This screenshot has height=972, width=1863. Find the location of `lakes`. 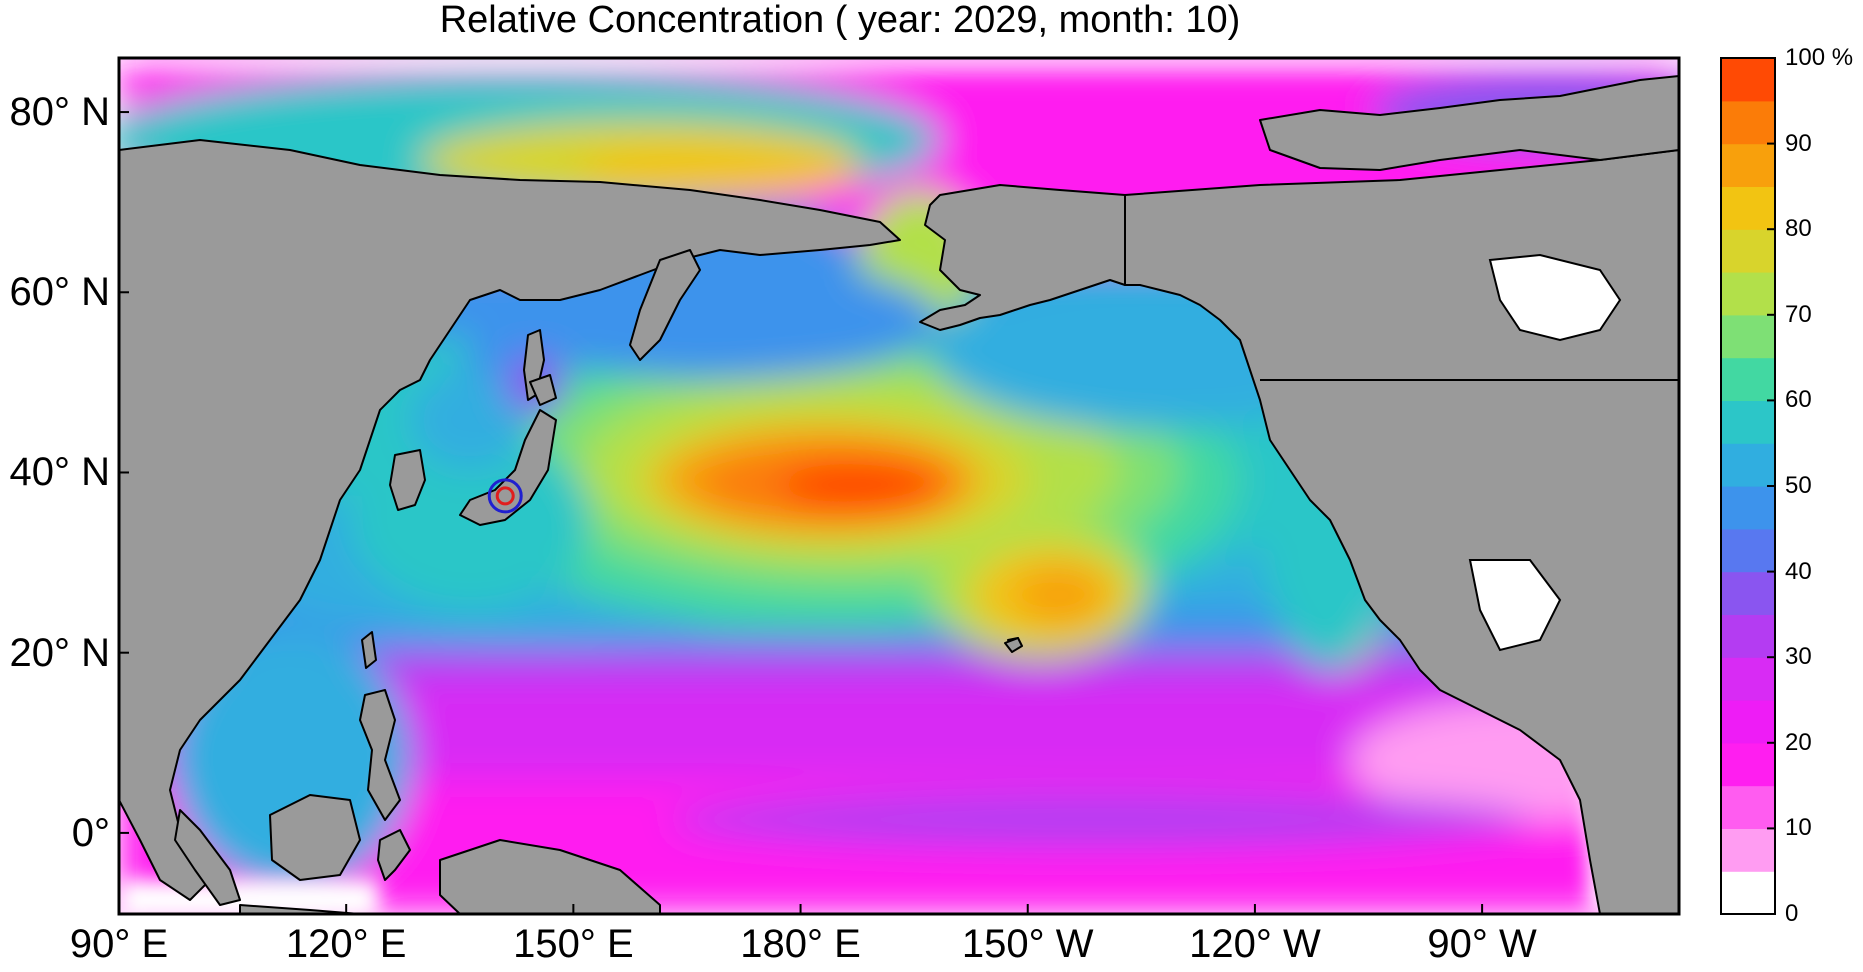

lakes is located at coordinates (1545, 452).